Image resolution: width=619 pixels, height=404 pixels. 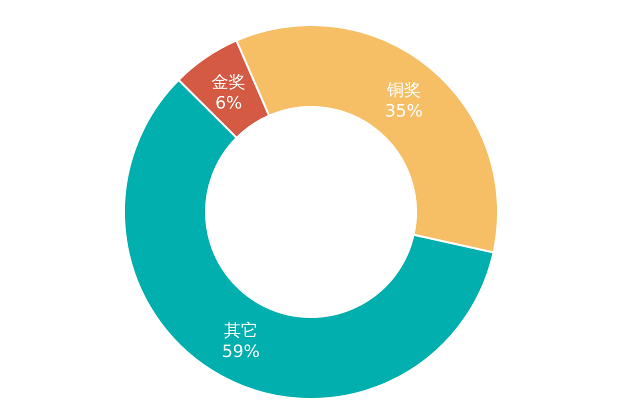 I want to click on slice-label: 其它, so click(x=241, y=331).